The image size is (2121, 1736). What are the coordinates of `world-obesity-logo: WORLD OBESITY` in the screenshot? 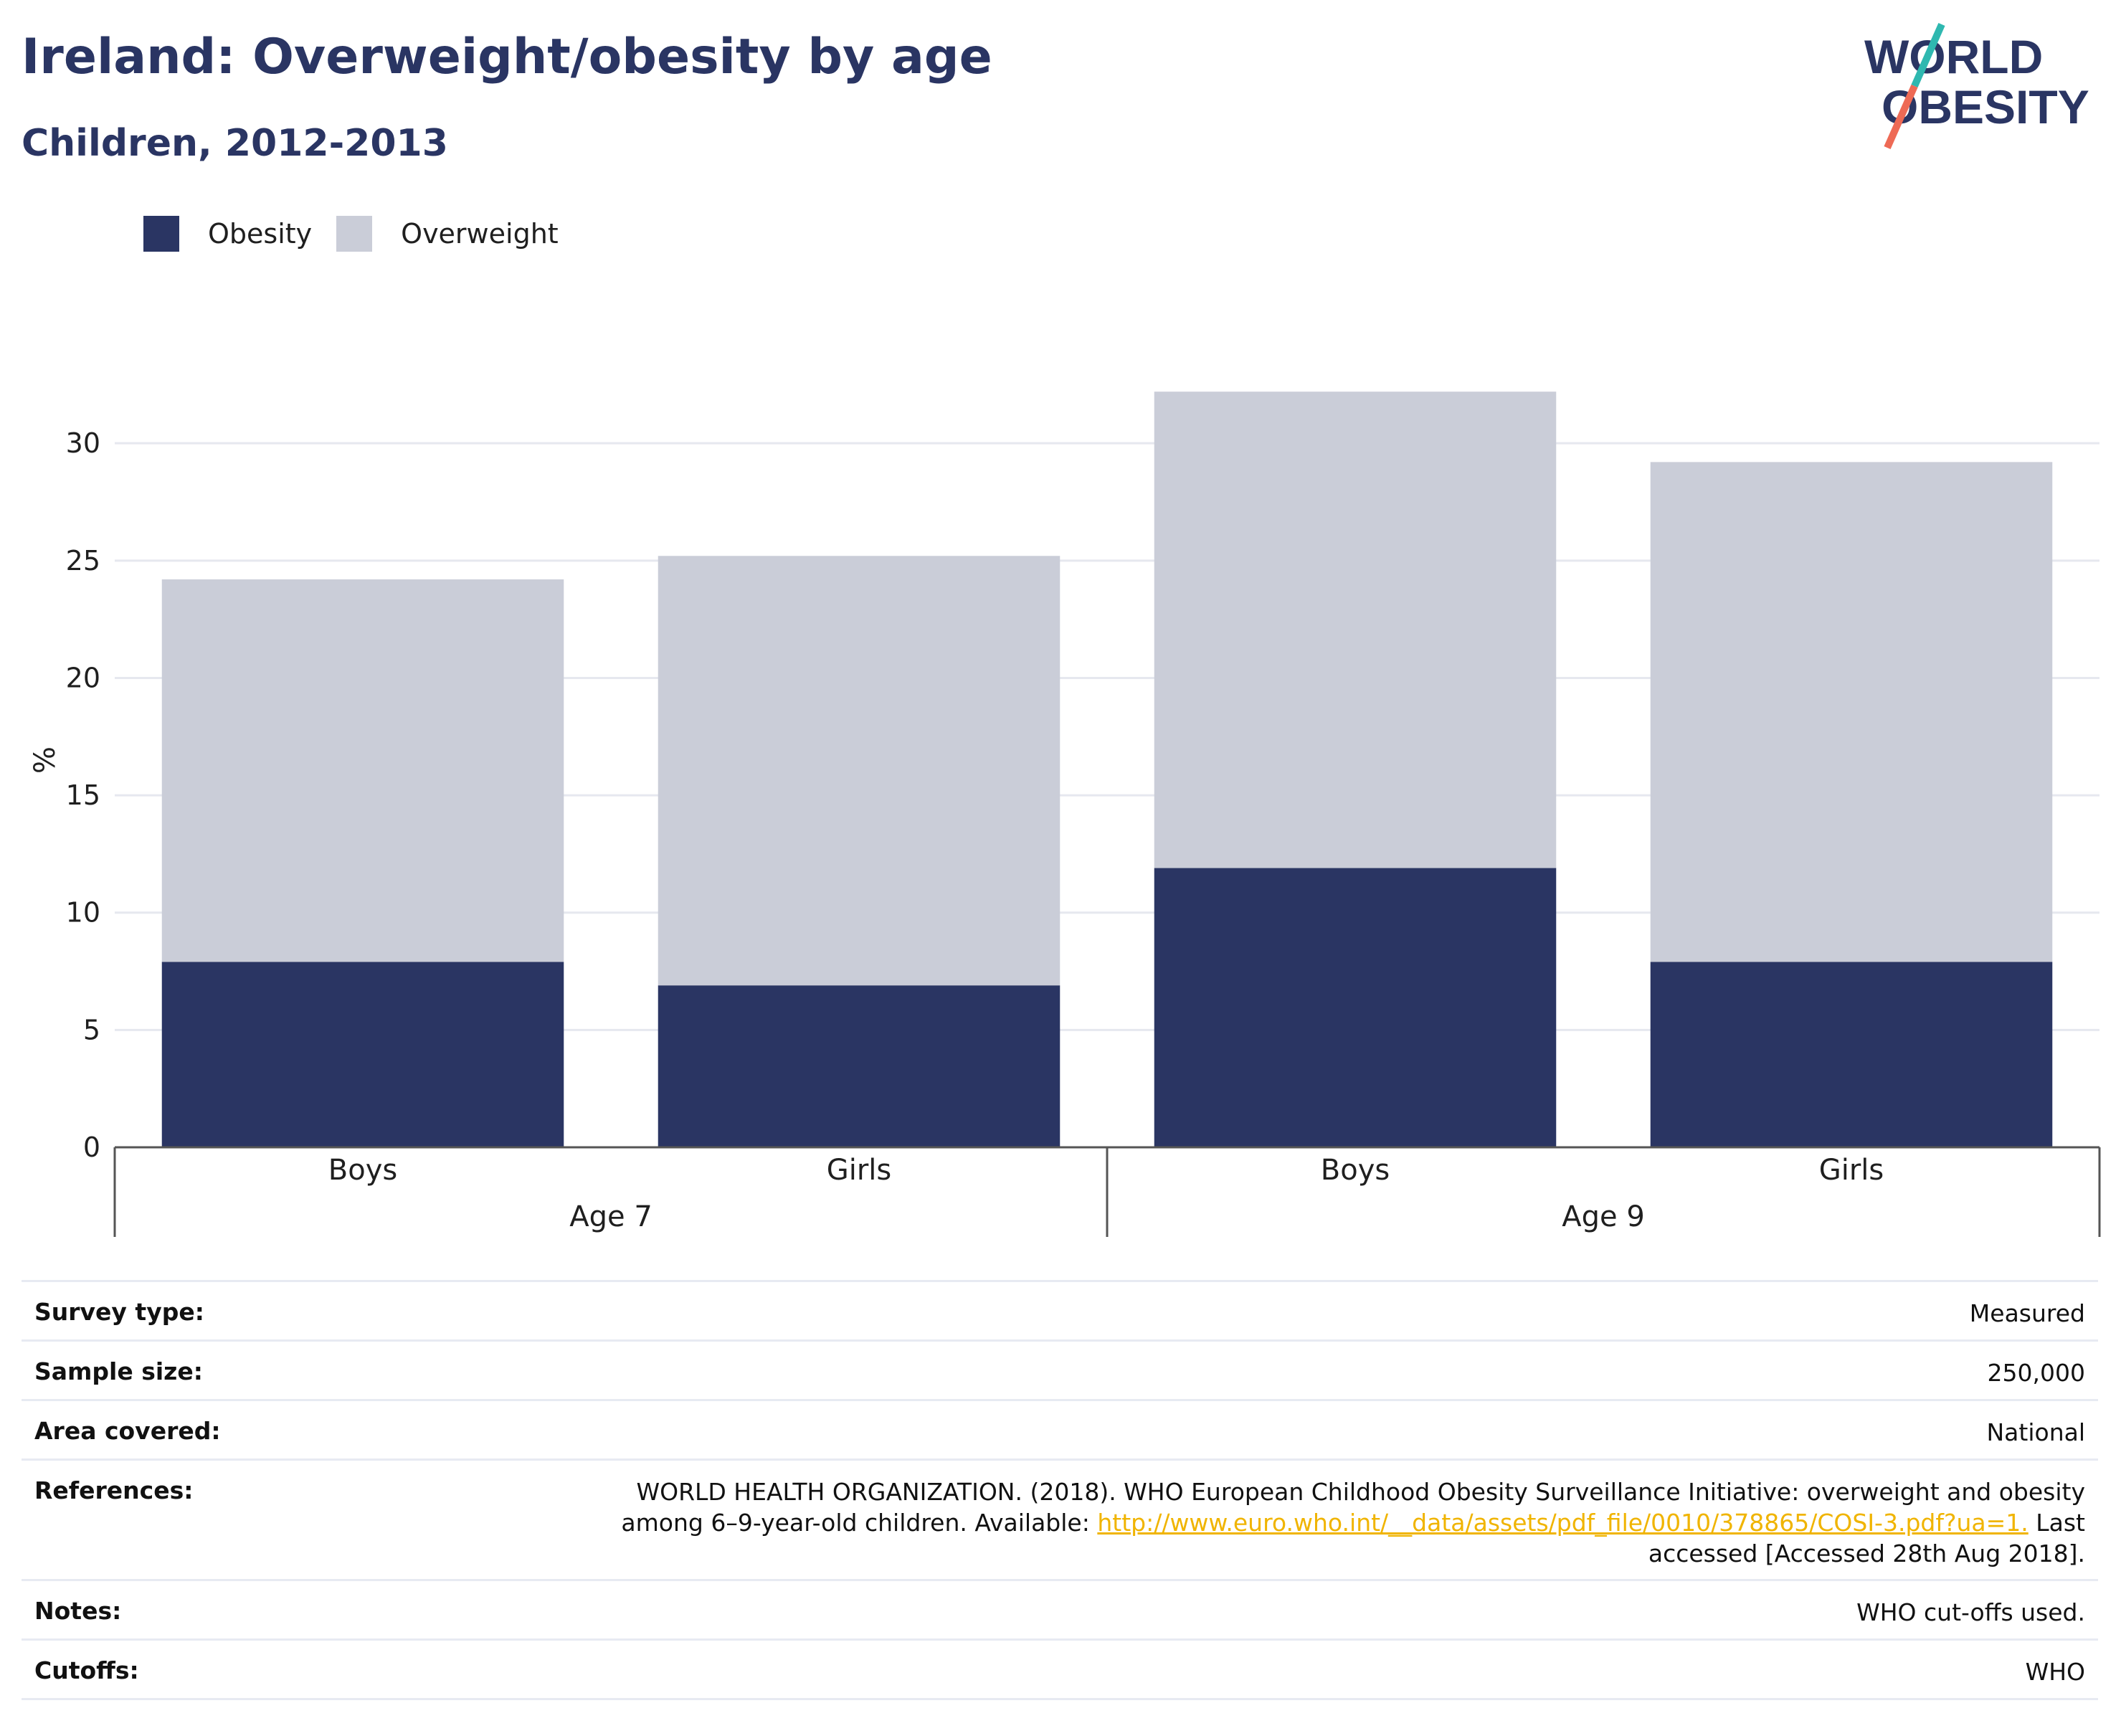 It's located at (1976, 86).